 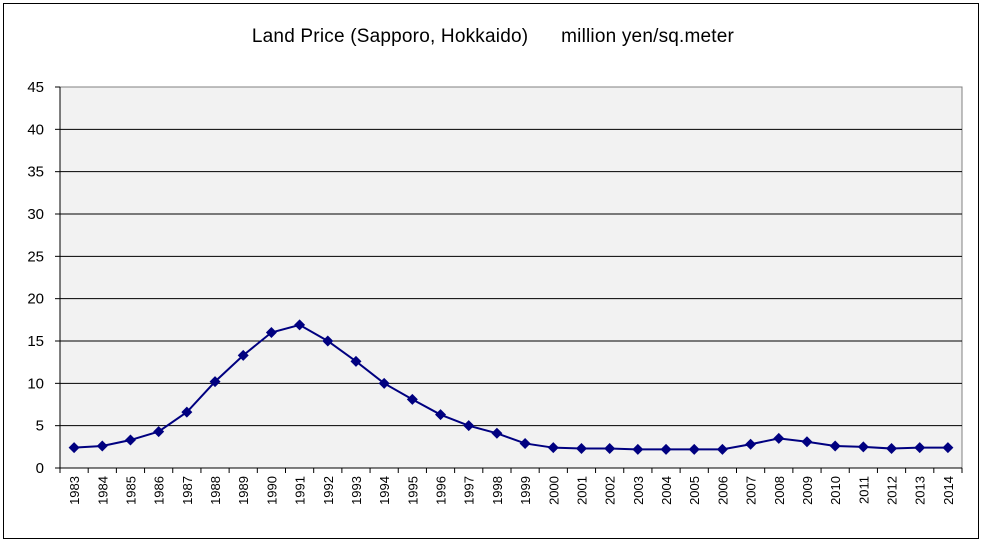 I want to click on x-tick-label: 2001, so click(x=581, y=490).